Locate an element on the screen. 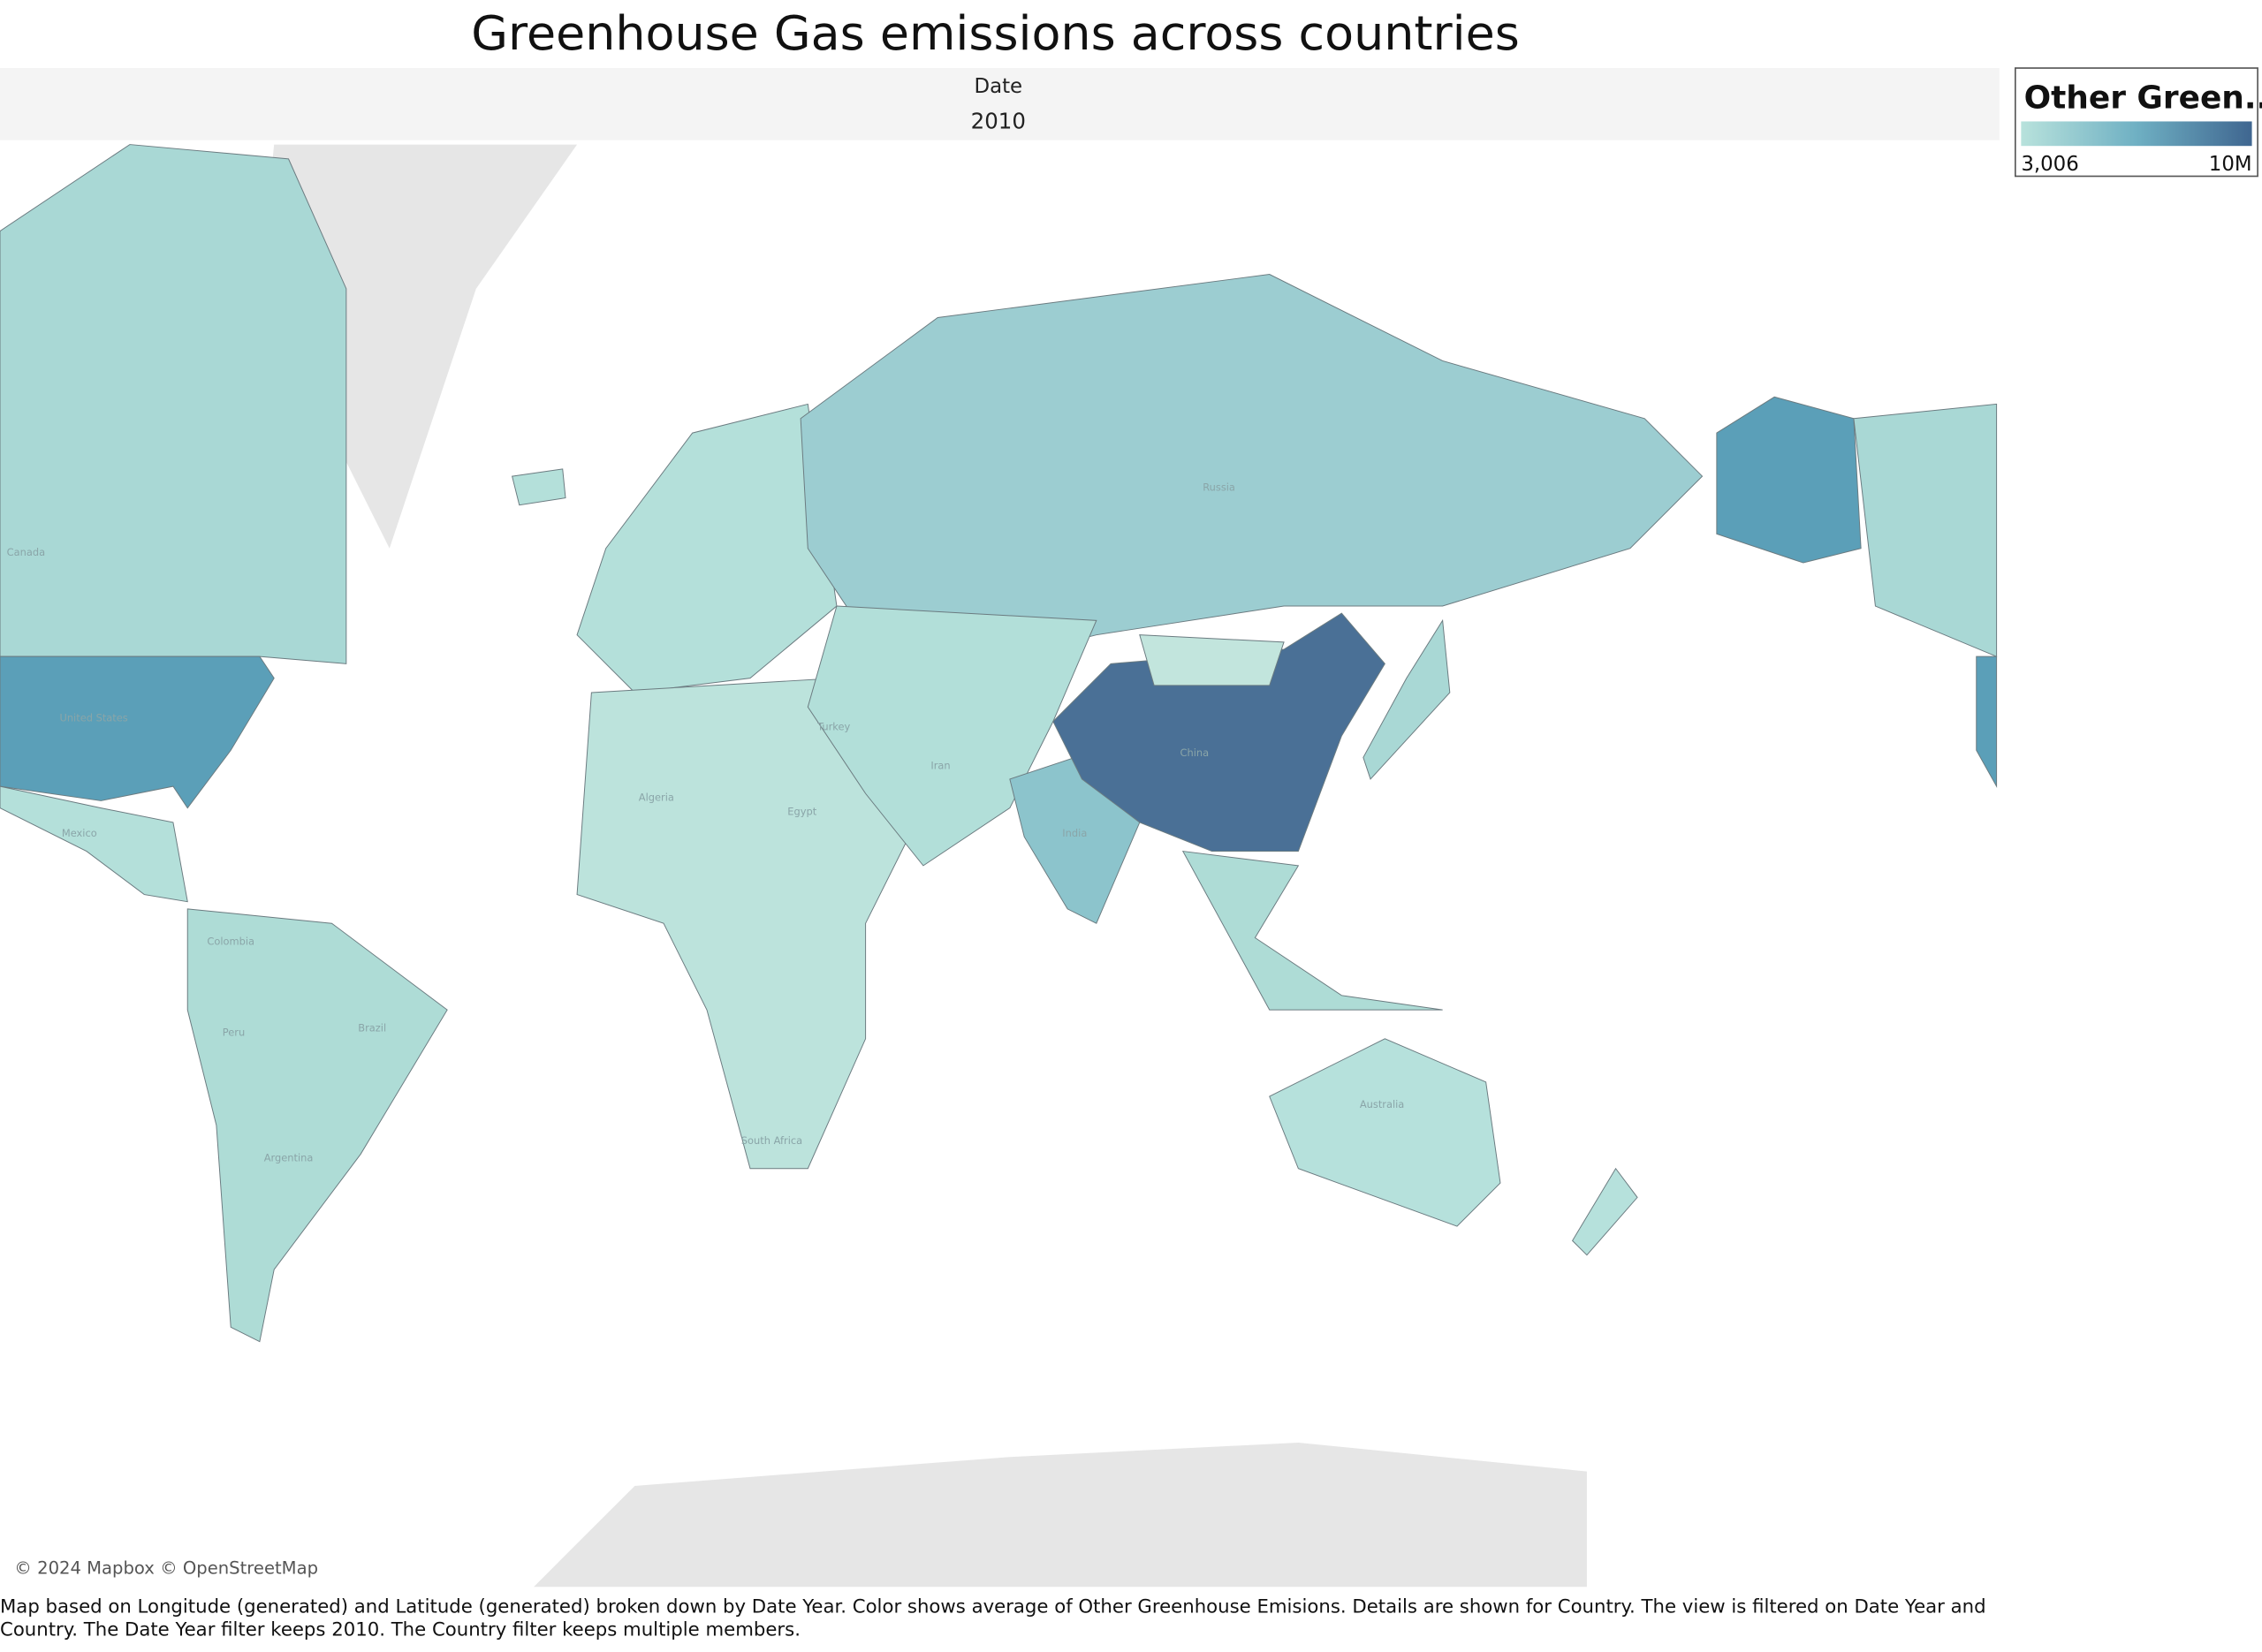  europe is located at coordinates (707, 548).